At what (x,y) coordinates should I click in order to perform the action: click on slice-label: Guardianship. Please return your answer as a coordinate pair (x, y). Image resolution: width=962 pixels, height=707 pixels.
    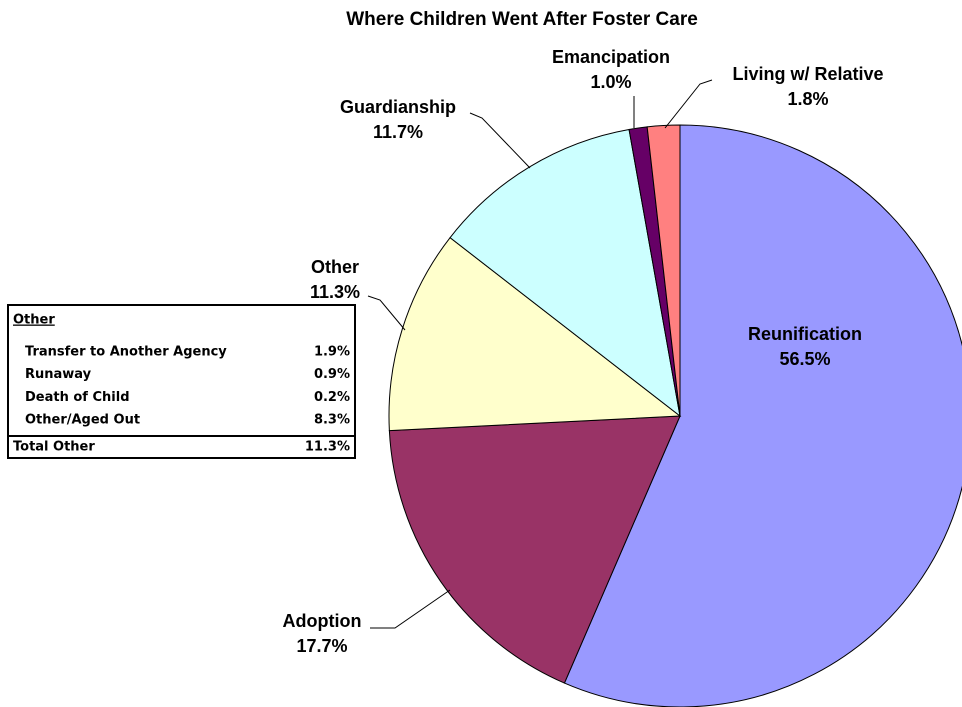
    Looking at the image, I should click on (398, 107).